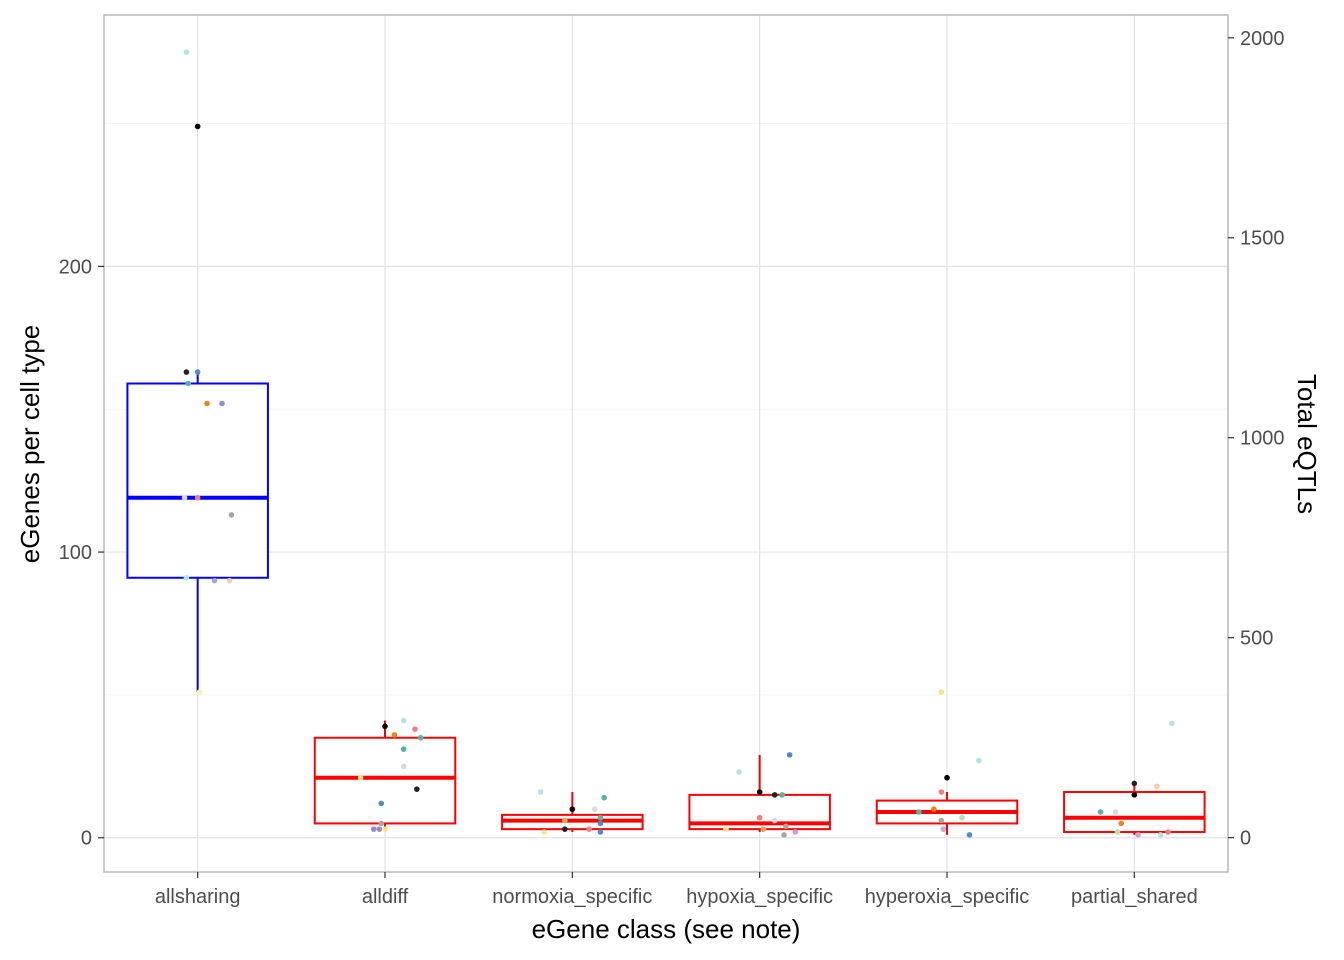  I want to click on box-partial_shared, so click(1134, 809).